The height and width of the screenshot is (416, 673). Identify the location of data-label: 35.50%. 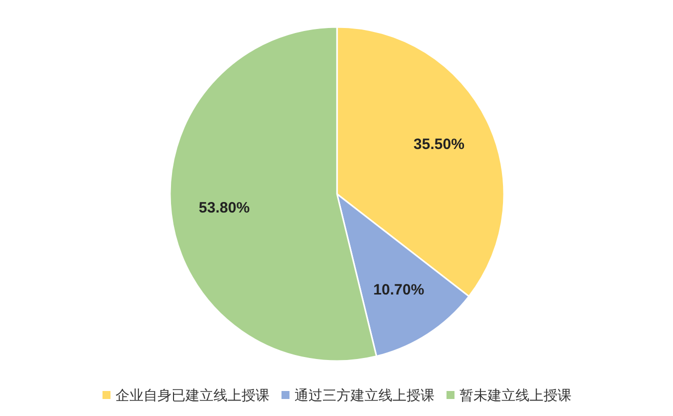
(439, 145).